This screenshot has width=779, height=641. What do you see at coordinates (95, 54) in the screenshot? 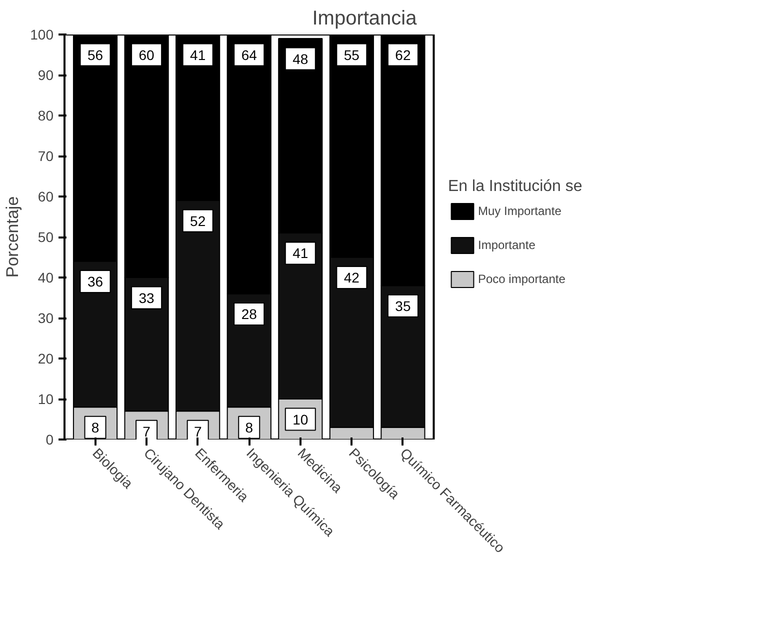
I see `data-label: 56` at bounding box center [95, 54].